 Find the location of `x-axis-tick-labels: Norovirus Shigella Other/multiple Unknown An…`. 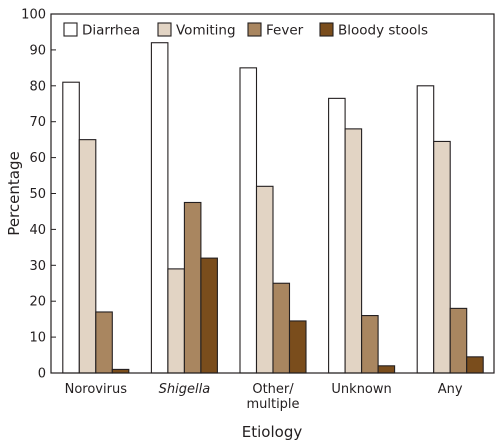

x-axis-tick-labels: Norovirus Shigella Other/multiple Unknown An… is located at coordinates (264, 397).